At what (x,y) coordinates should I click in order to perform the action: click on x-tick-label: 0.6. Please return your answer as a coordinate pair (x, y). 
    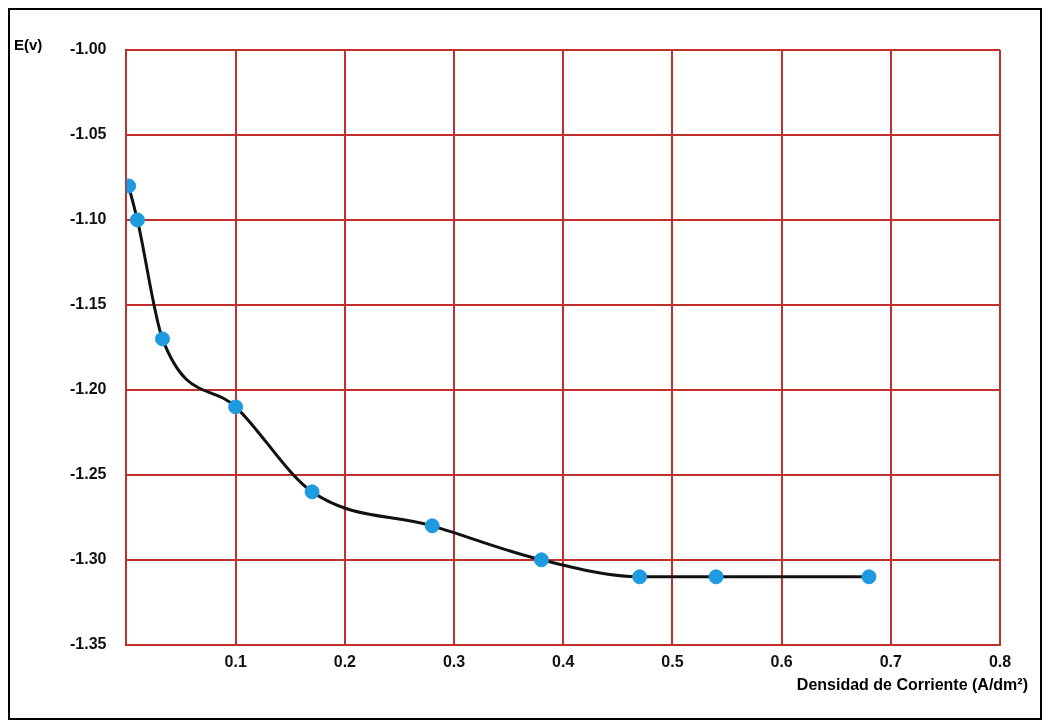
    Looking at the image, I should click on (781, 661).